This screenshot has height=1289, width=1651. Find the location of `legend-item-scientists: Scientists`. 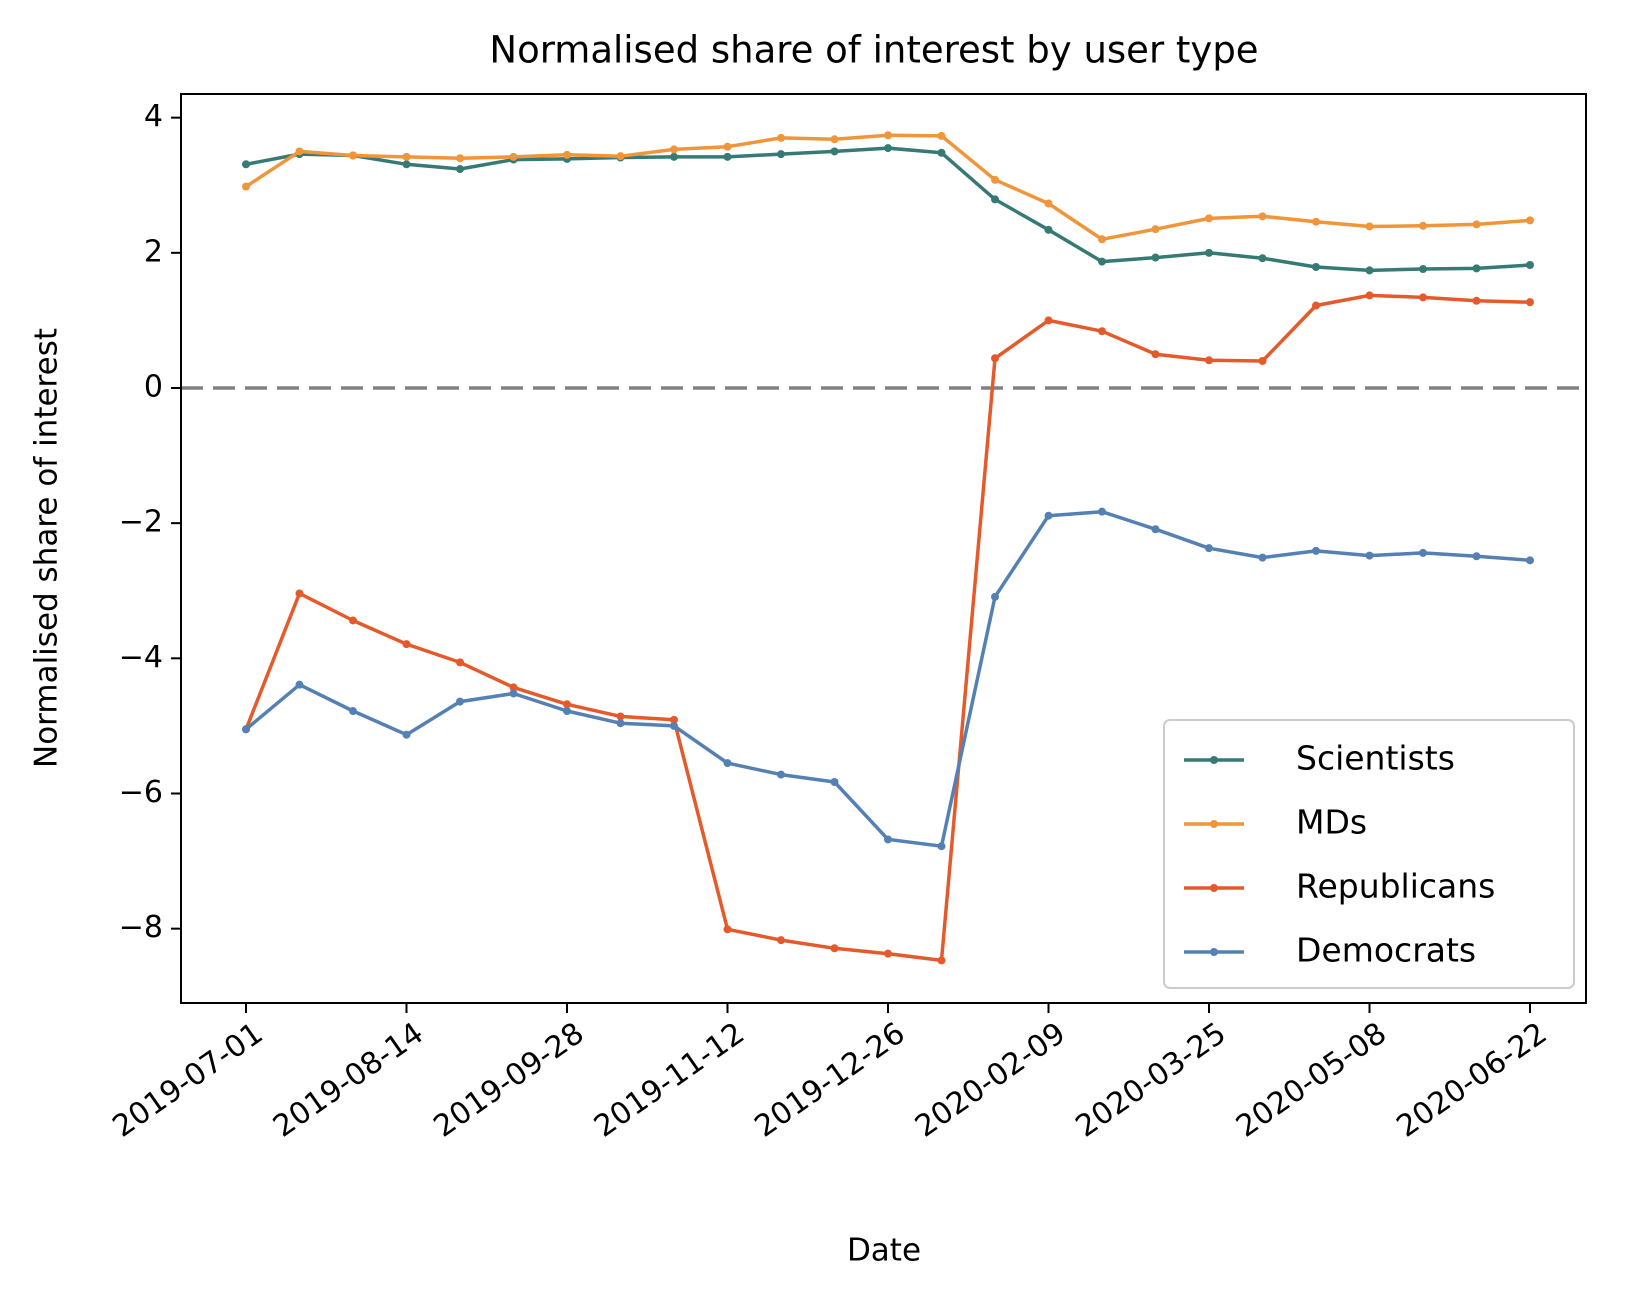

legend-item-scientists: Scientists is located at coordinates (1319, 758).